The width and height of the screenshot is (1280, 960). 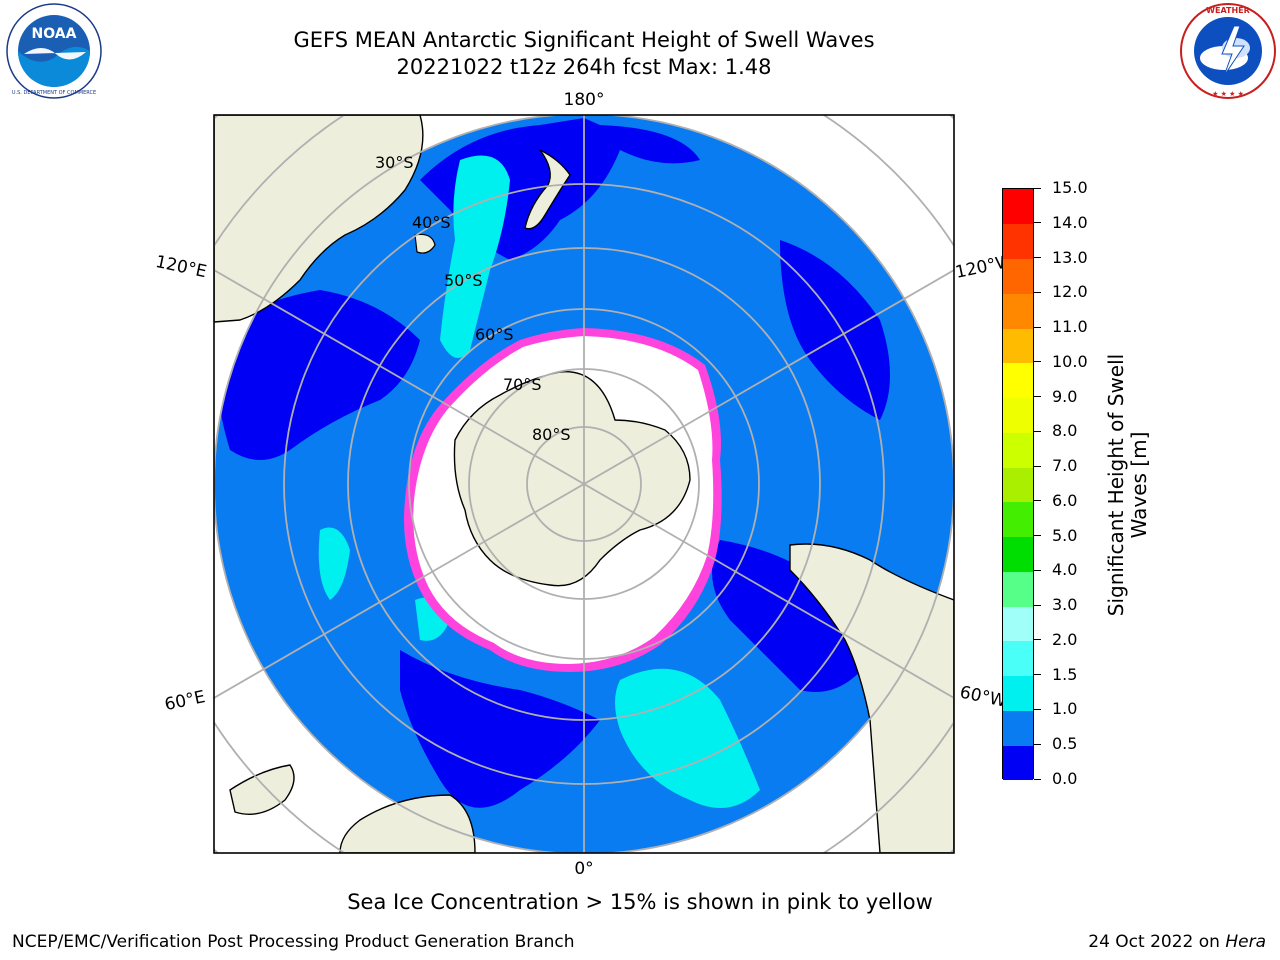 I want to click on tasmania-land, so click(x=425, y=243).